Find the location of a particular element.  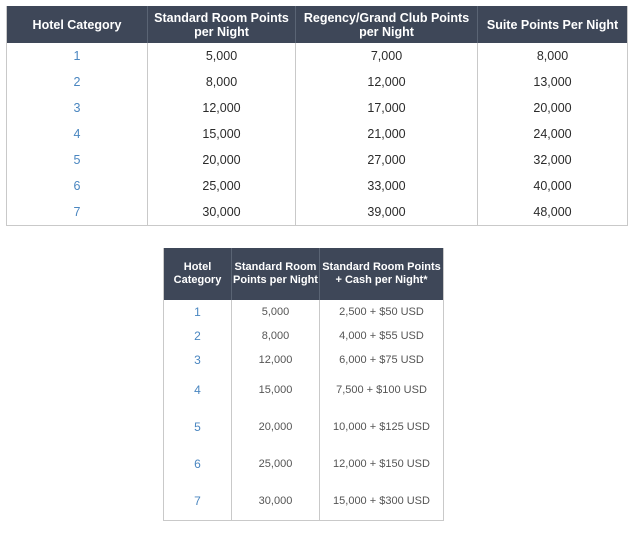

table-row: 3 12,000 17,000 20,000 is located at coordinates (317, 108).